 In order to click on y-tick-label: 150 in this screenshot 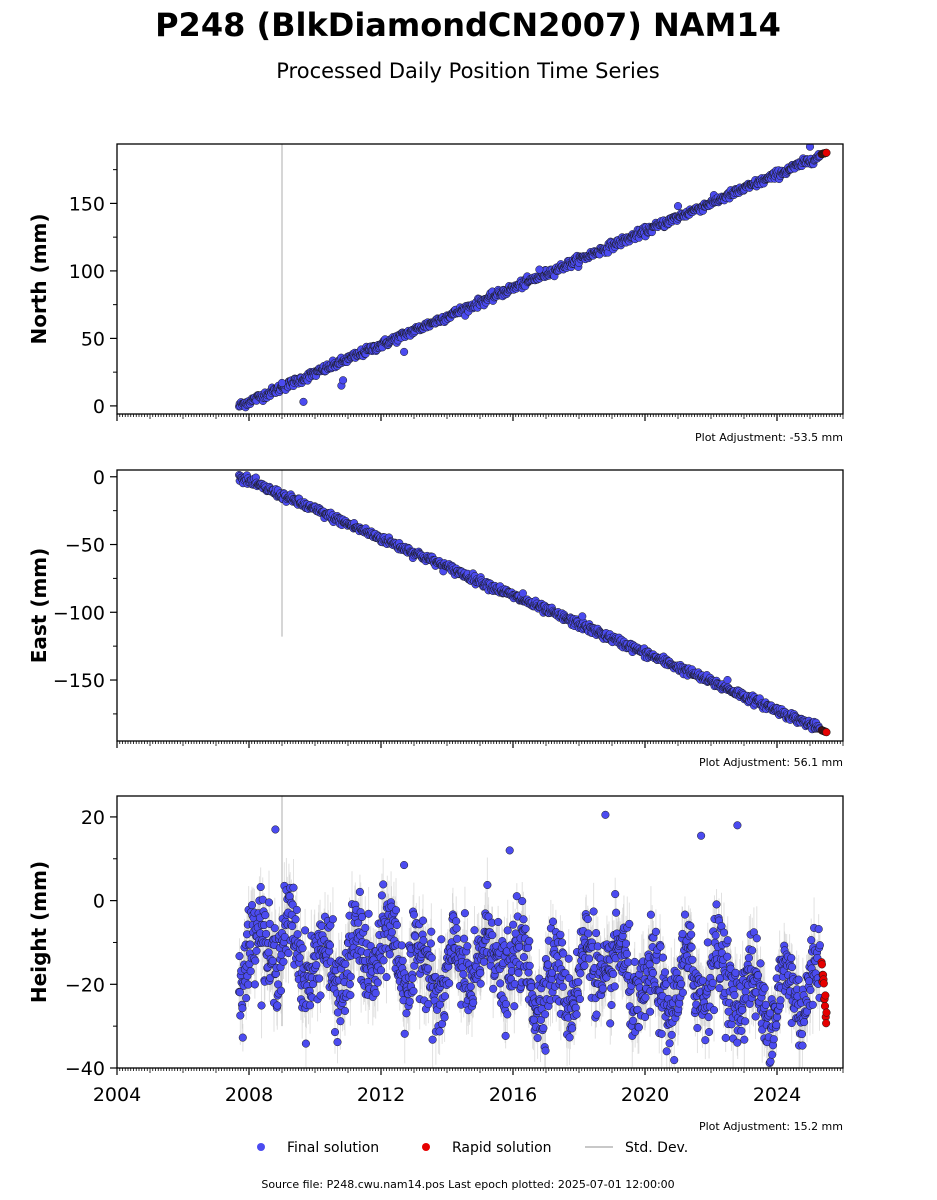, I will do `click(87, 204)`.